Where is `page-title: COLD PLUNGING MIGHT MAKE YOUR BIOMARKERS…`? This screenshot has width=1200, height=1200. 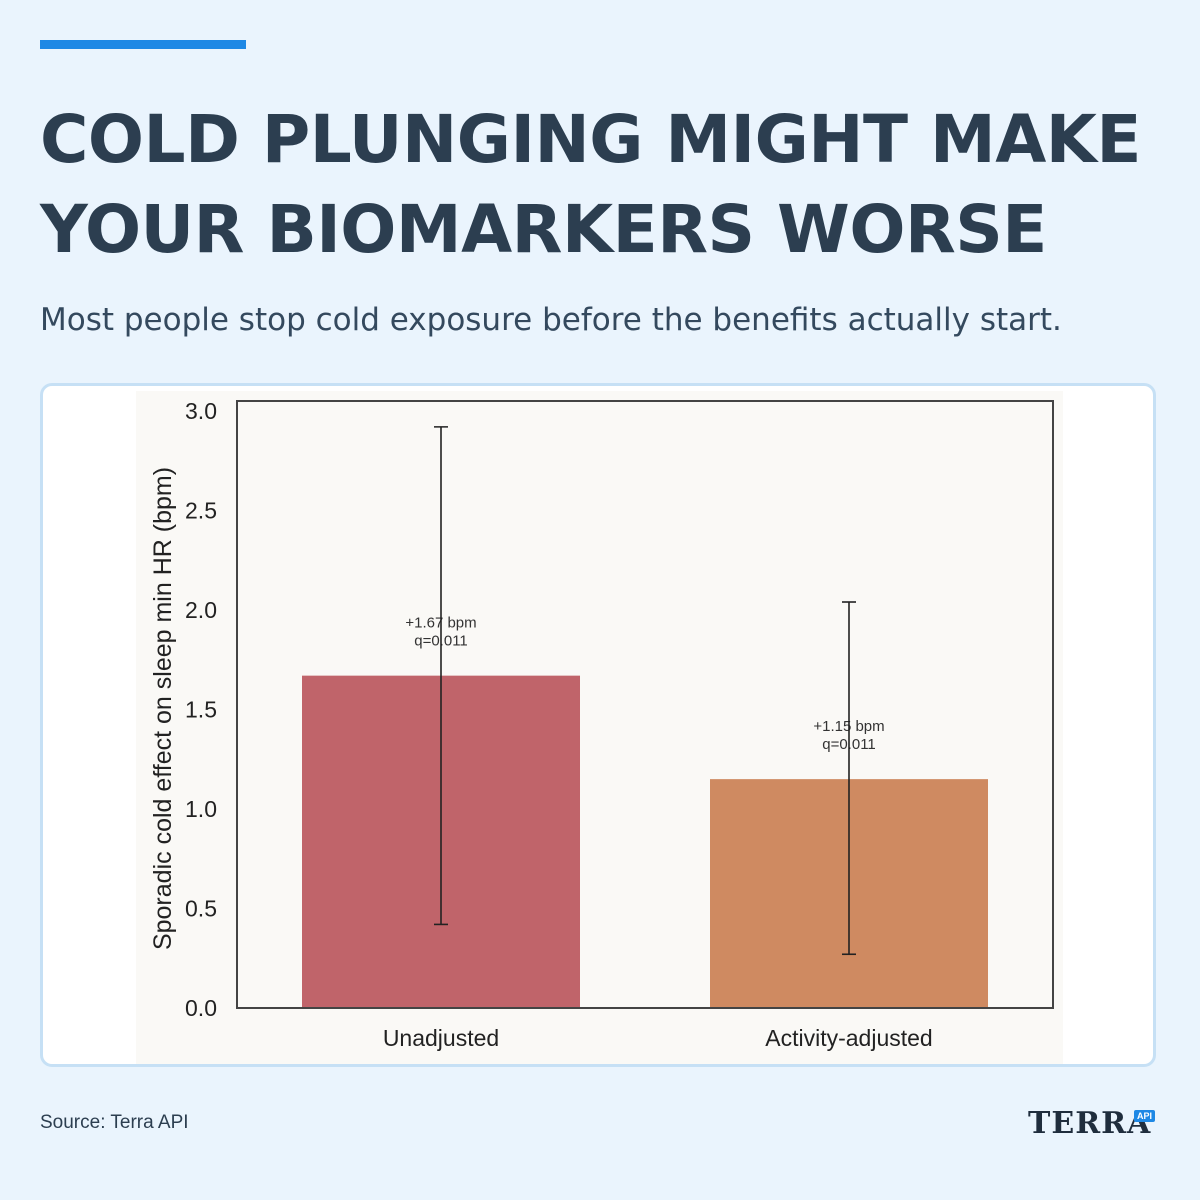 page-title: COLD PLUNGING MIGHT MAKE YOUR BIOMARKERS… is located at coordinates (591, 184).